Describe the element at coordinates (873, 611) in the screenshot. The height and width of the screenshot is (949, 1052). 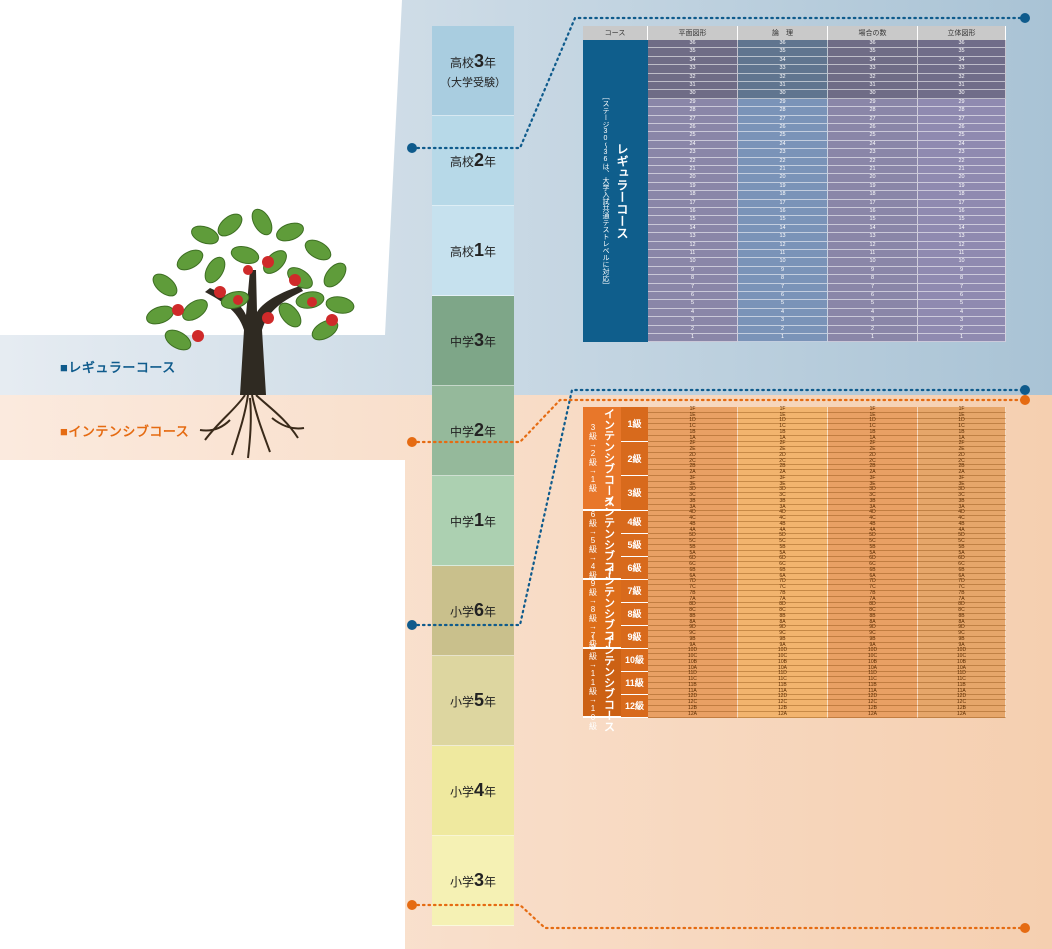
I see `level-cell: 8C` at that location.